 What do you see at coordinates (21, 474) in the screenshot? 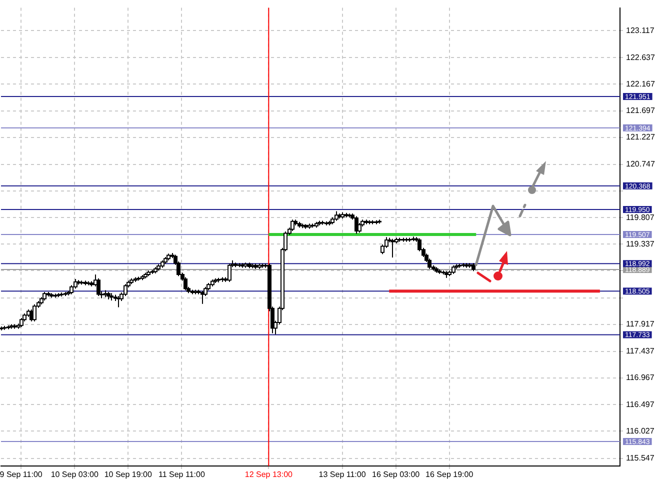
I see `x-tick-label: 9 Sep 11:00` at bounding box center [21, 474].